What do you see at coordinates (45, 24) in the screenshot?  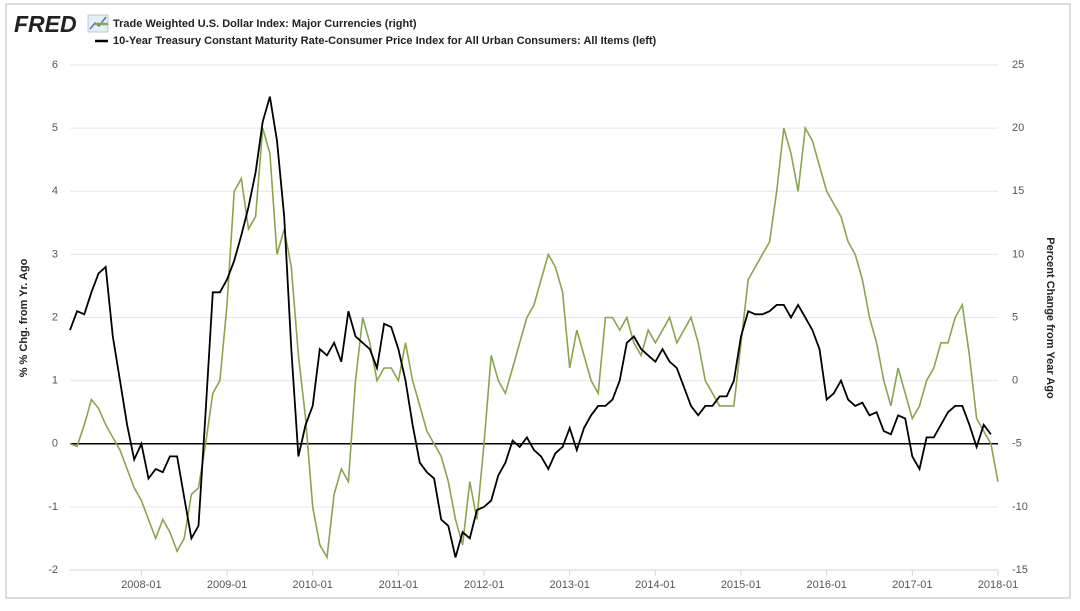 I see `logo: FRED` at bounding box center [45, 24].